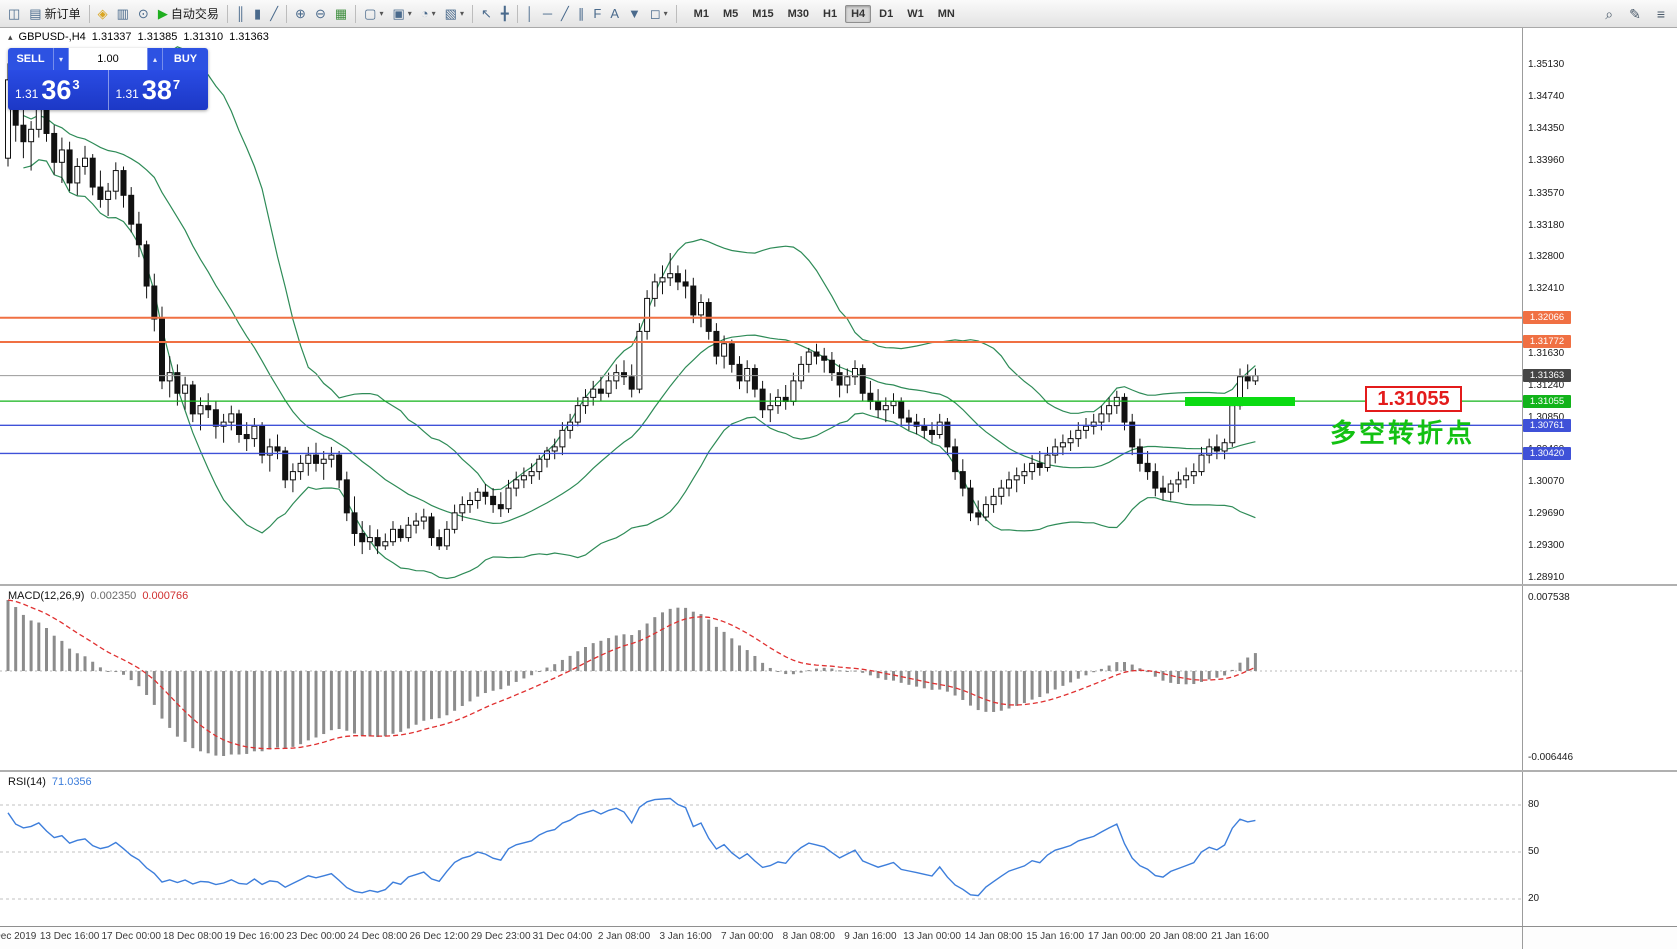  I want to click on grid-button: ▦, so click(341, 14).